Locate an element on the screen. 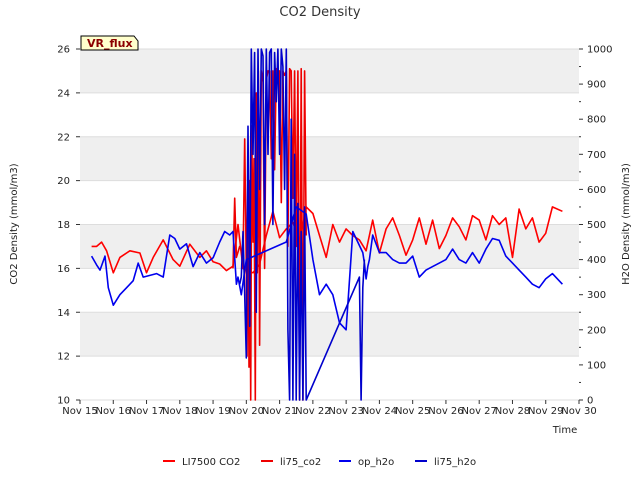 Image resolution: width=640 pixels, height=480 pixels. y2-tick-label: 700 is located at coordinates (596, 155).